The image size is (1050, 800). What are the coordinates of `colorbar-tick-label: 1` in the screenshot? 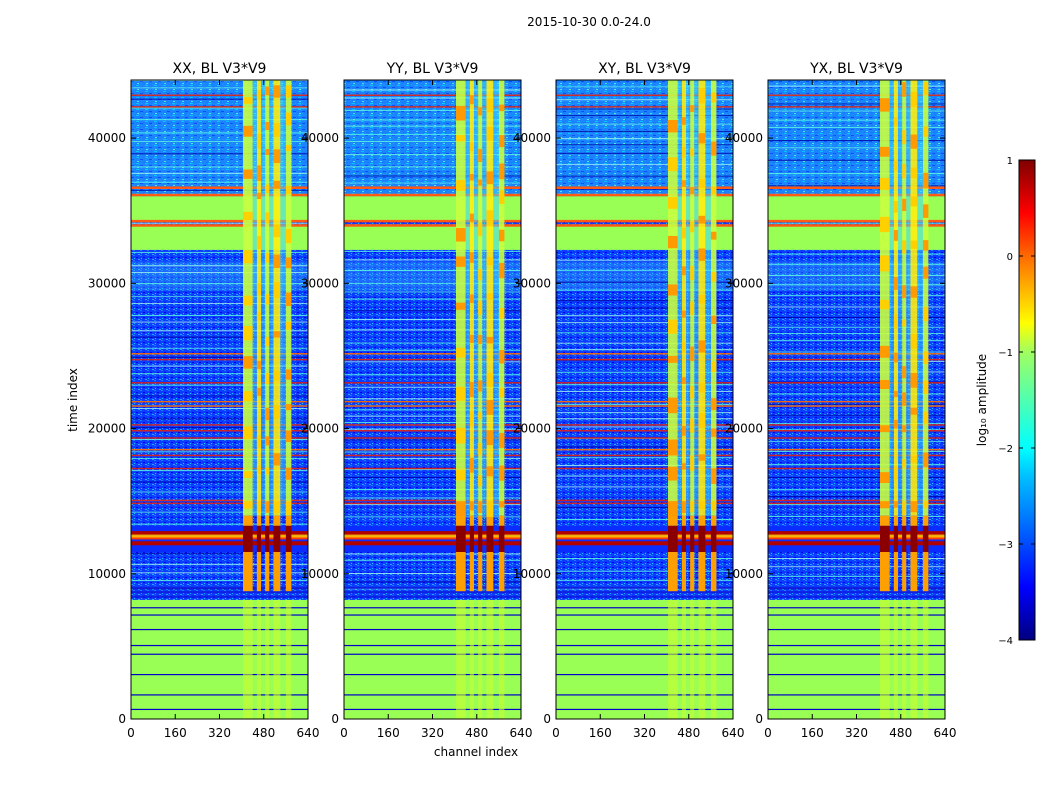 It's located at (1010, 161).